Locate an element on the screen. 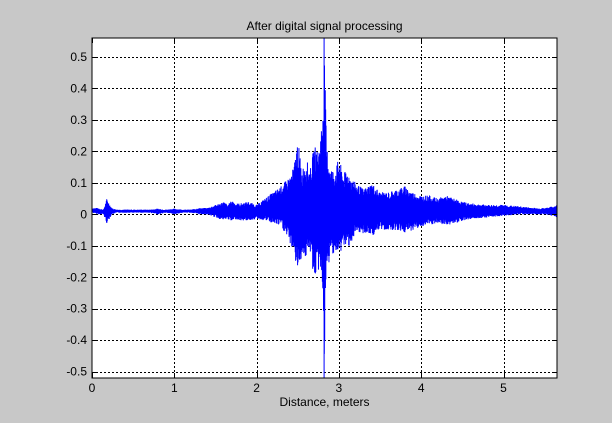 The image size is (612, 423). y-tick-label: -0.3 is located at coordinates (76, 309).